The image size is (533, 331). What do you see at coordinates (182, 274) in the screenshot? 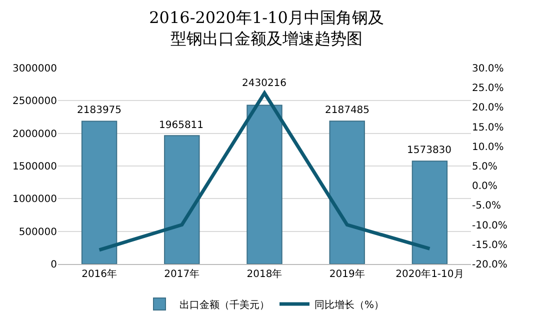
I see `x-tick-label: 2017年` at bounding box center [182, 274].